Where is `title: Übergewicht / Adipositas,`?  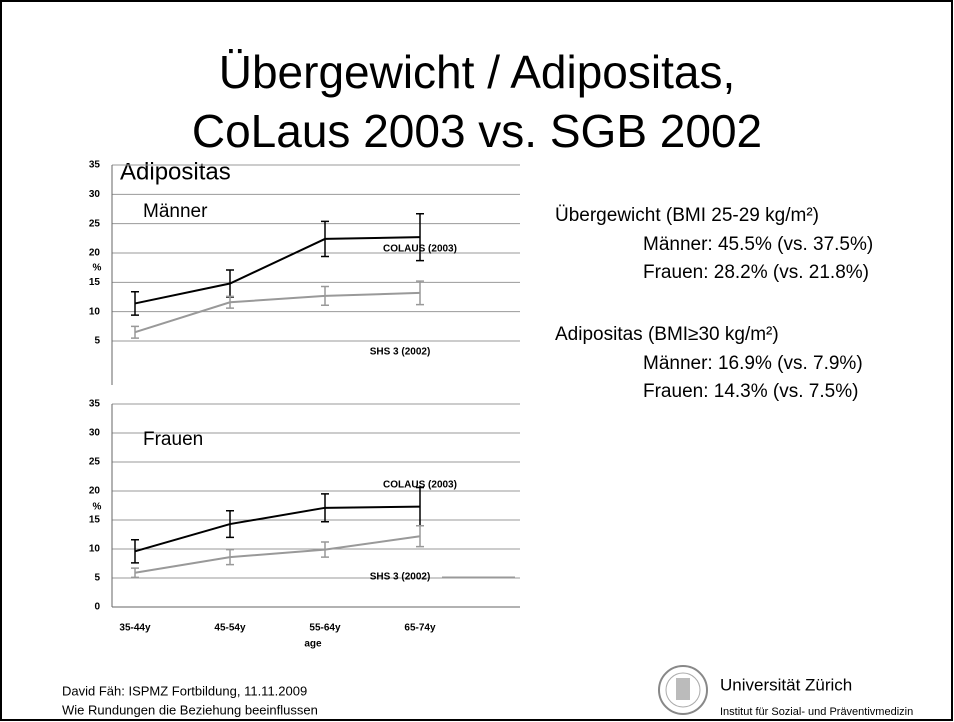 title: Übergewicht / Adipositas, is located at coordinates (477, 72).